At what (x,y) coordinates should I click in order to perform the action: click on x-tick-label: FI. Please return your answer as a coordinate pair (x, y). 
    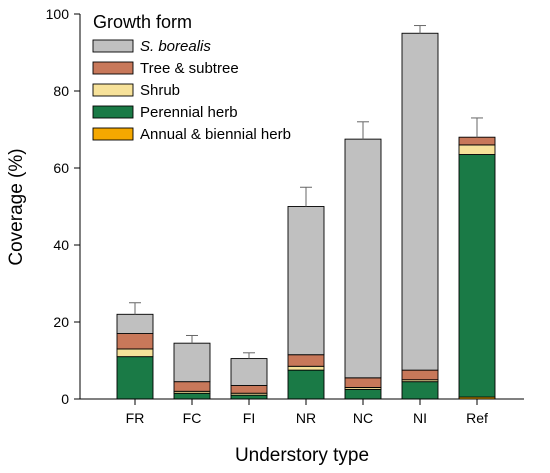
    Looking at the image, I should click on (249, 418).